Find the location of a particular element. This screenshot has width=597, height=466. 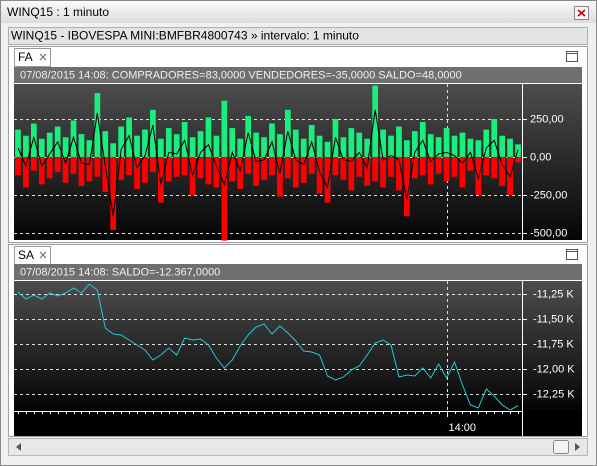

y-tick-label: -12,00 K is located at coordinates (554, 369).